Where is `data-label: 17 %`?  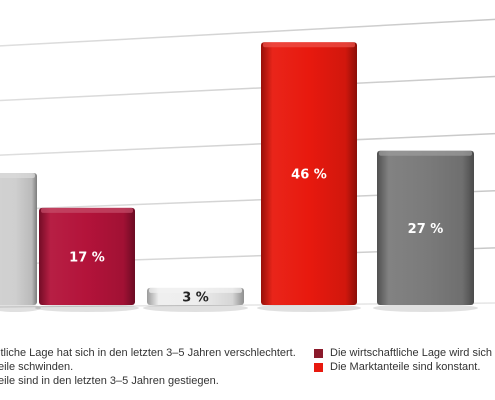 data-label: 17 % is located at coordinates (87, 257).